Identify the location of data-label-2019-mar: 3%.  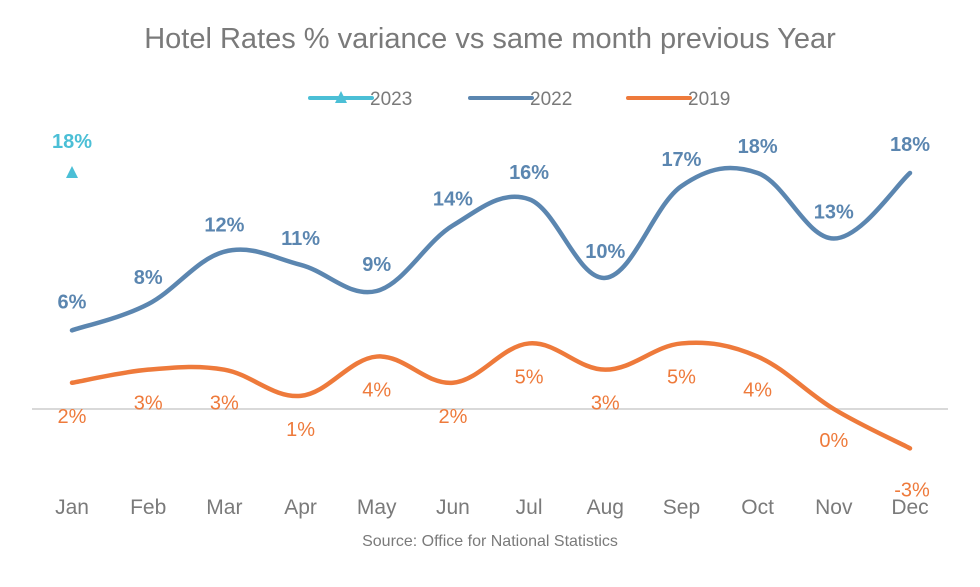
(224, 404).